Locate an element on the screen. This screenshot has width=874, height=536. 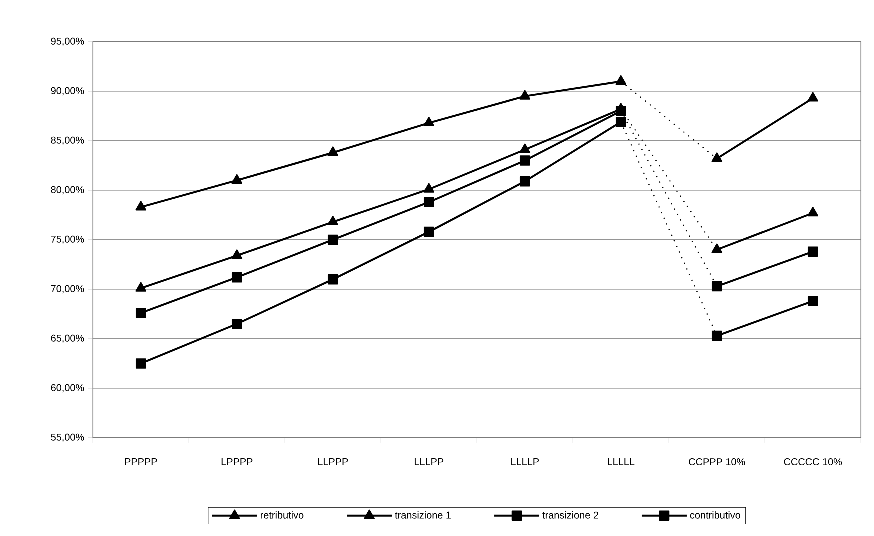
x-tick-label: LLLLP is located at coordinates (526, 462).